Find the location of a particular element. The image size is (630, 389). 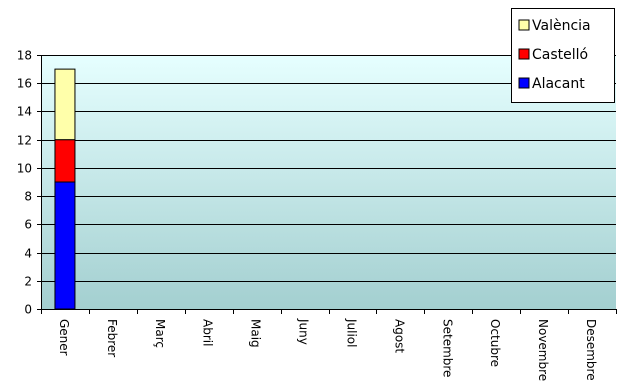

legend: València Castelló Alacant is located at coordinates (563, 55).